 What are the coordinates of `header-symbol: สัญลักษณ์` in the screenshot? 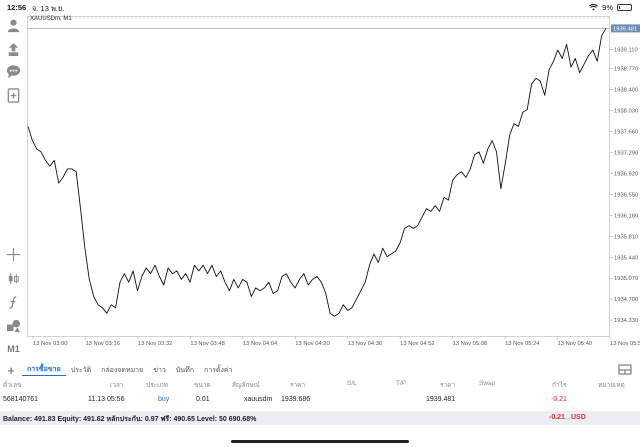 It's located at (246, 385).